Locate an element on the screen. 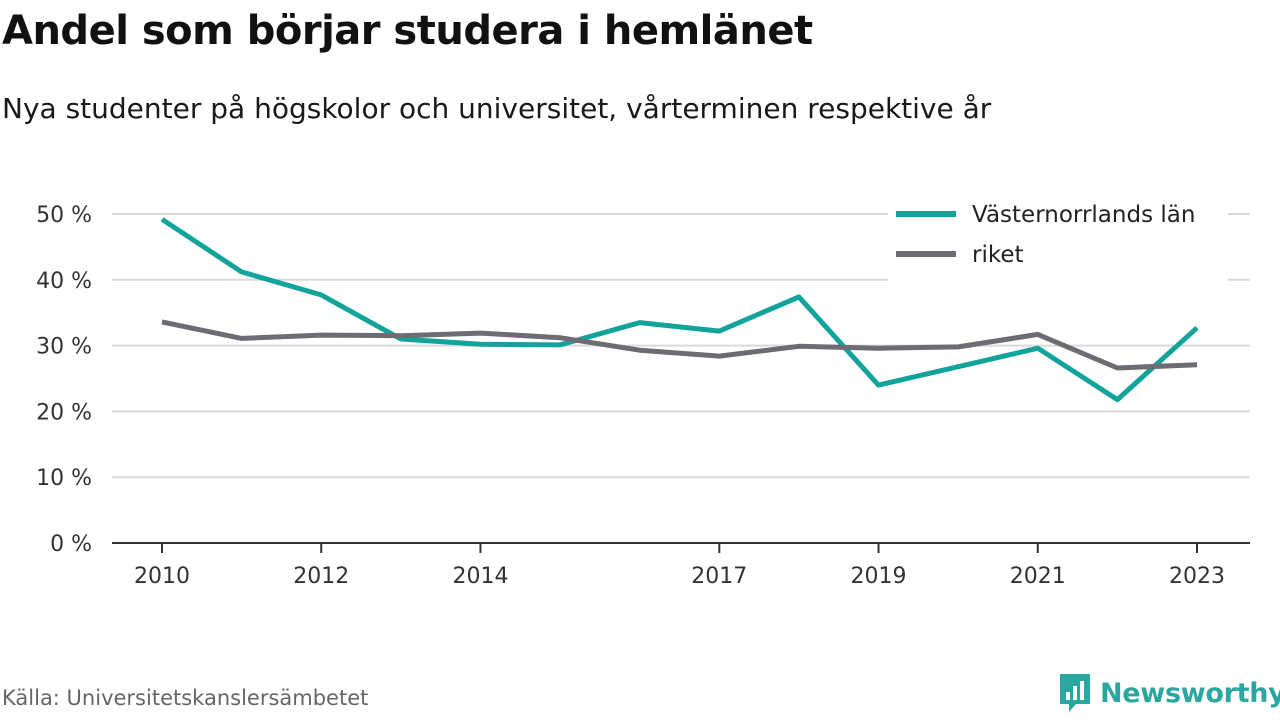  source-note: Källa: Universitetskanslersämbetet is located at coordinates (185, 698).